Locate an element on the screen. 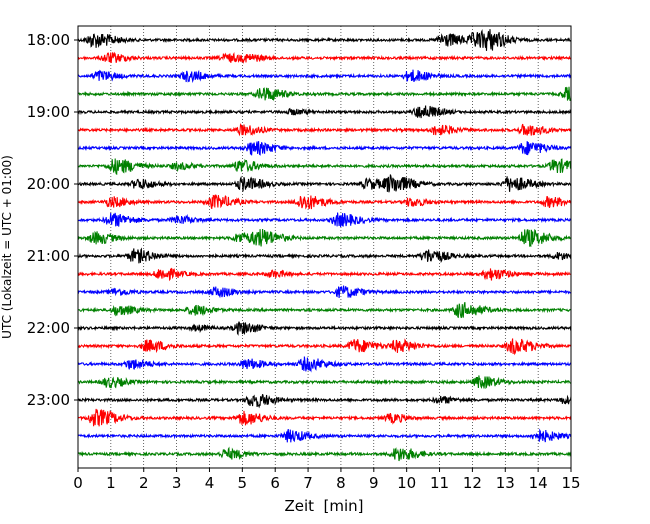 The image size is (650, 524). x-tick-label: 0 is located at coordinates (78, 483).